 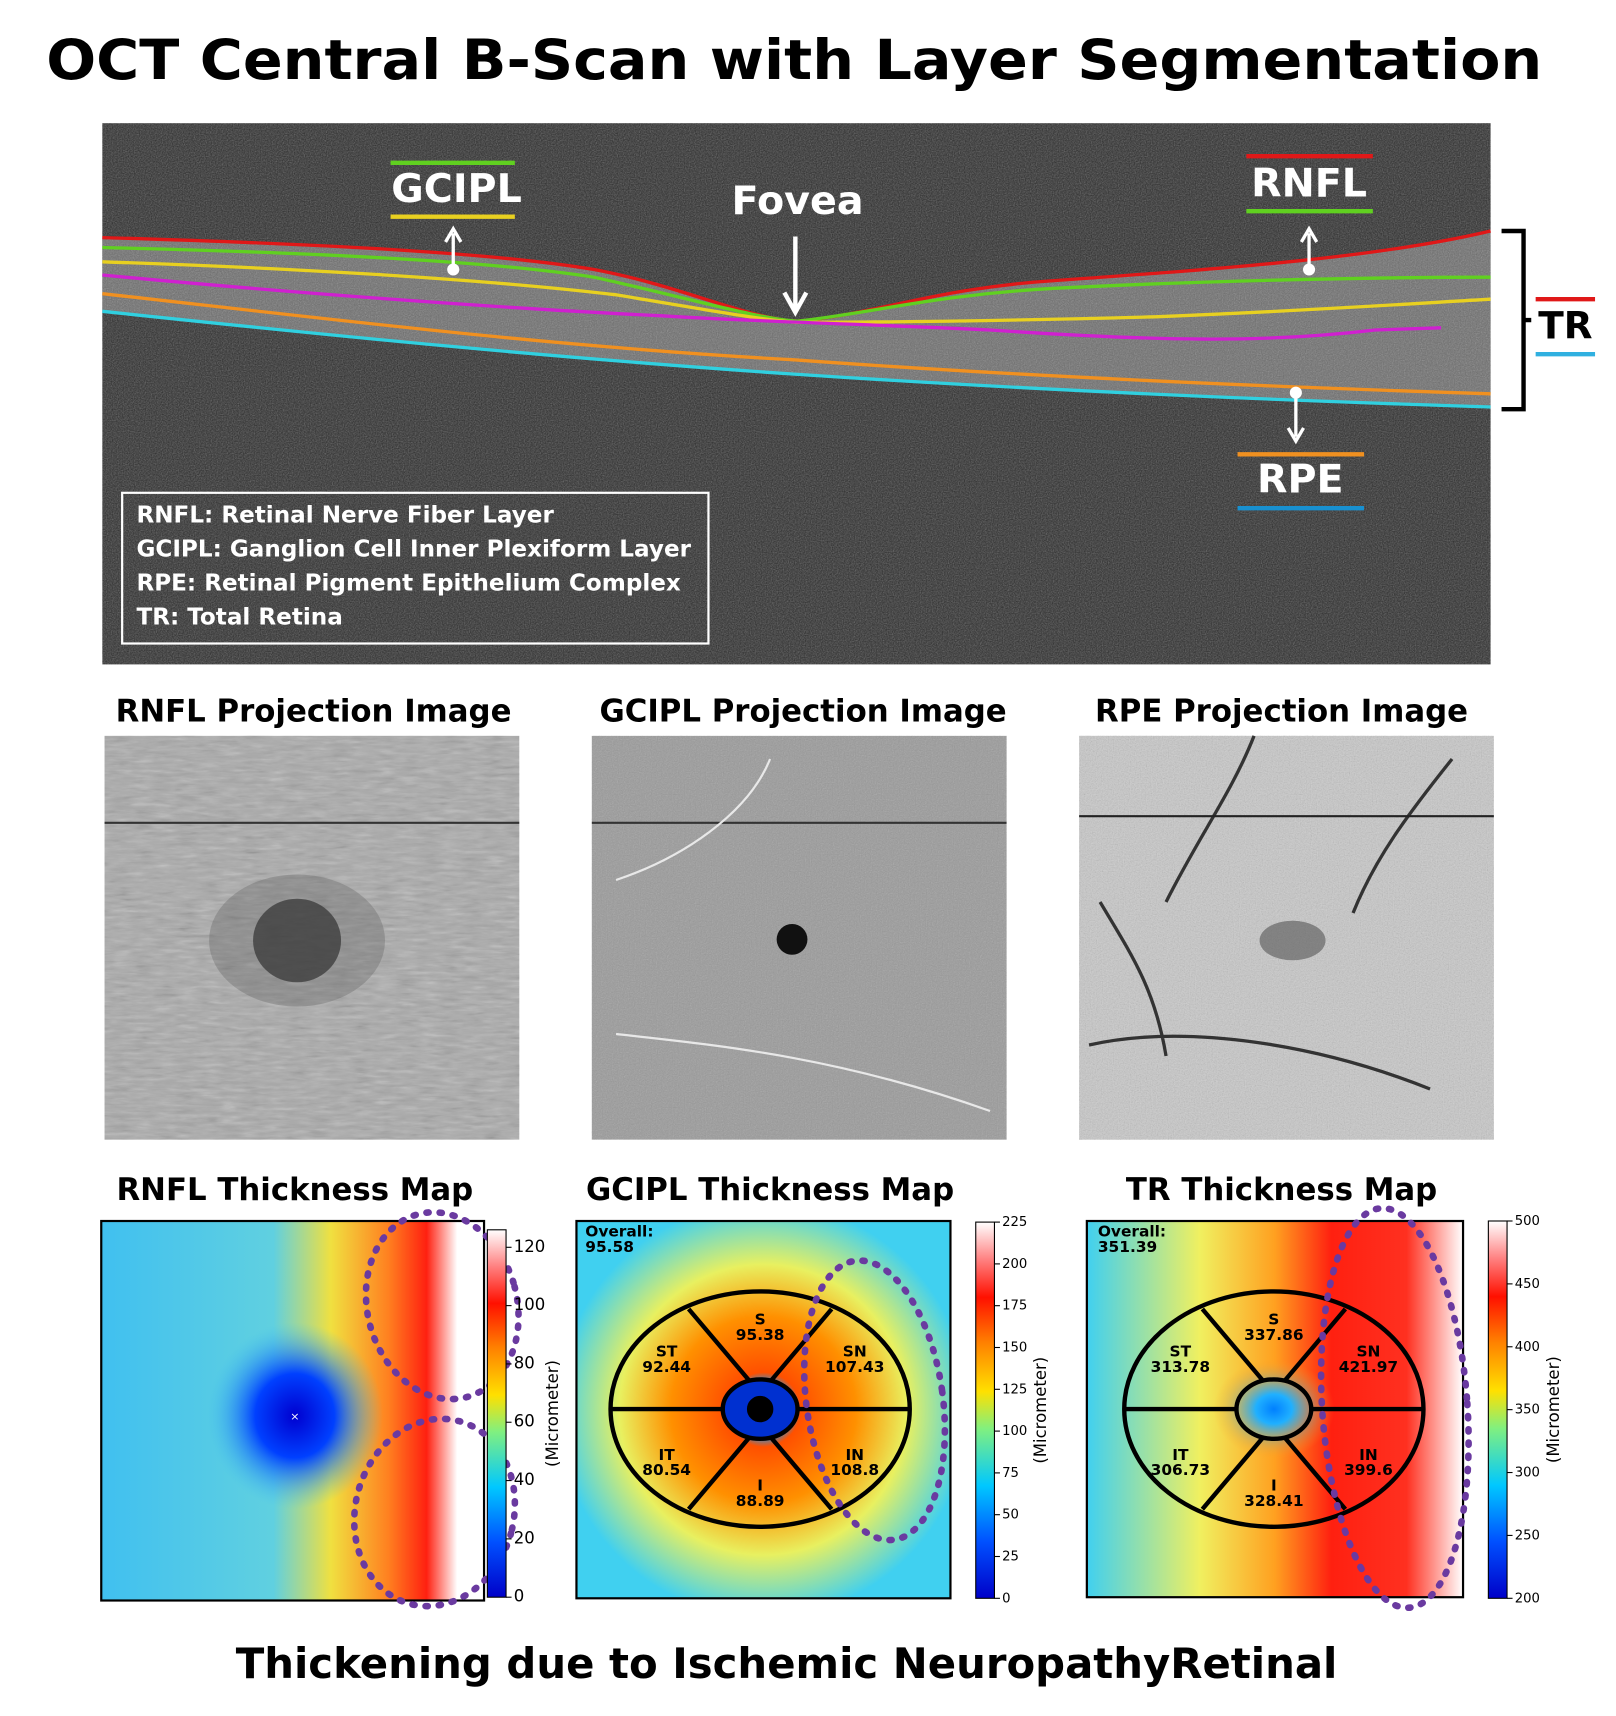 What do you see at coordinates (1527, 1535) in the screenshot?
I see `colorbar-tick-label: 250` at bounding box center [1527, 1535].